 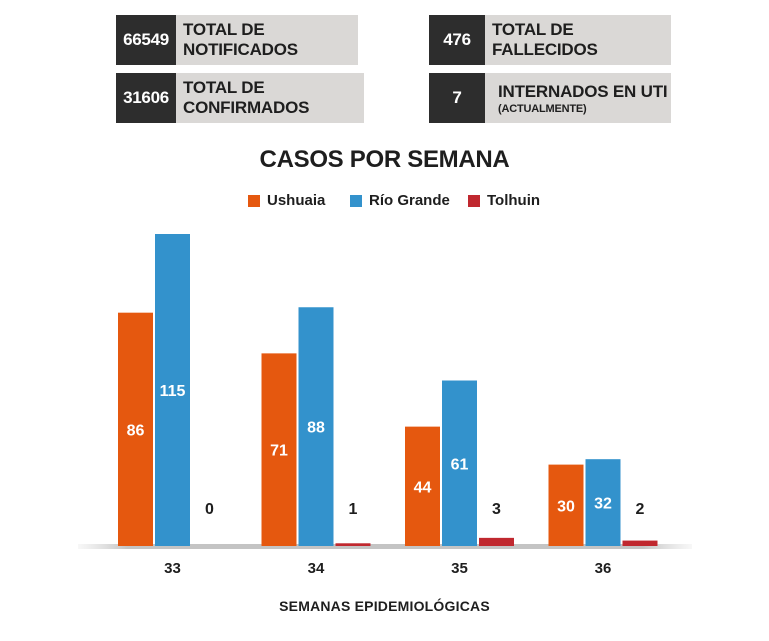 I want to click on chart-title: CASOS POR SEMANA, so click(x=384, y=159).